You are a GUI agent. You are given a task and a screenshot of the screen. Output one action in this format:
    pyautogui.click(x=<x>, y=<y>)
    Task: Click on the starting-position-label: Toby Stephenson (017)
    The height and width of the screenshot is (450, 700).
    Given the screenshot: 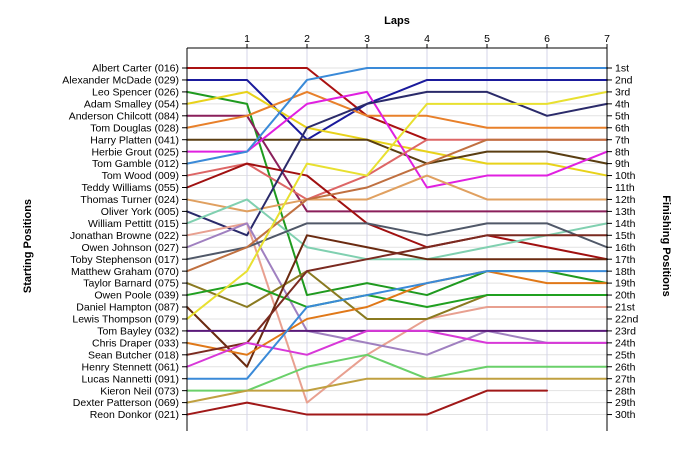 What is the action you would take?
    pyautogui.click(x=124, y=260)
    